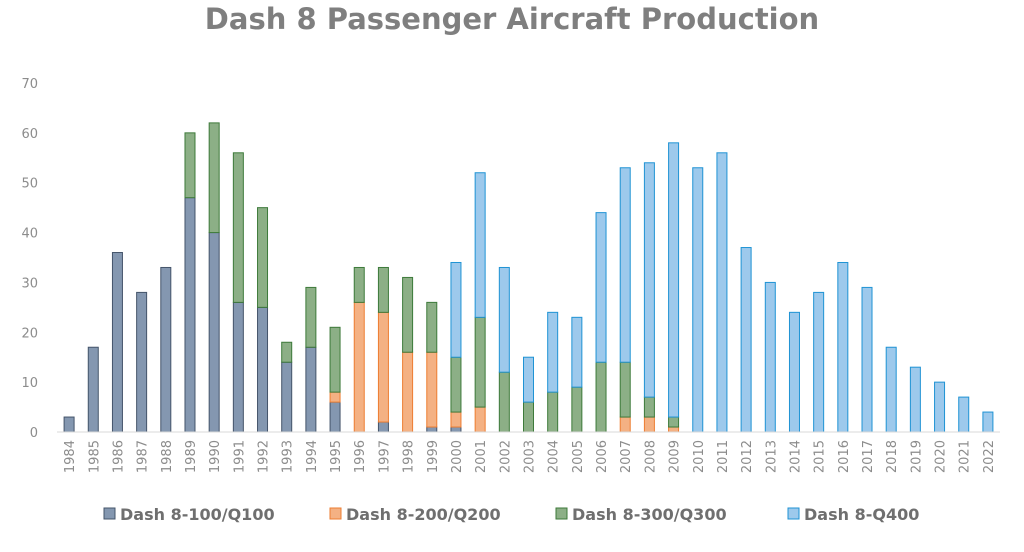 The height and width of the screenshot is (552, 1024). I want to click on bar-segment-3-2001, so click(480, 362).